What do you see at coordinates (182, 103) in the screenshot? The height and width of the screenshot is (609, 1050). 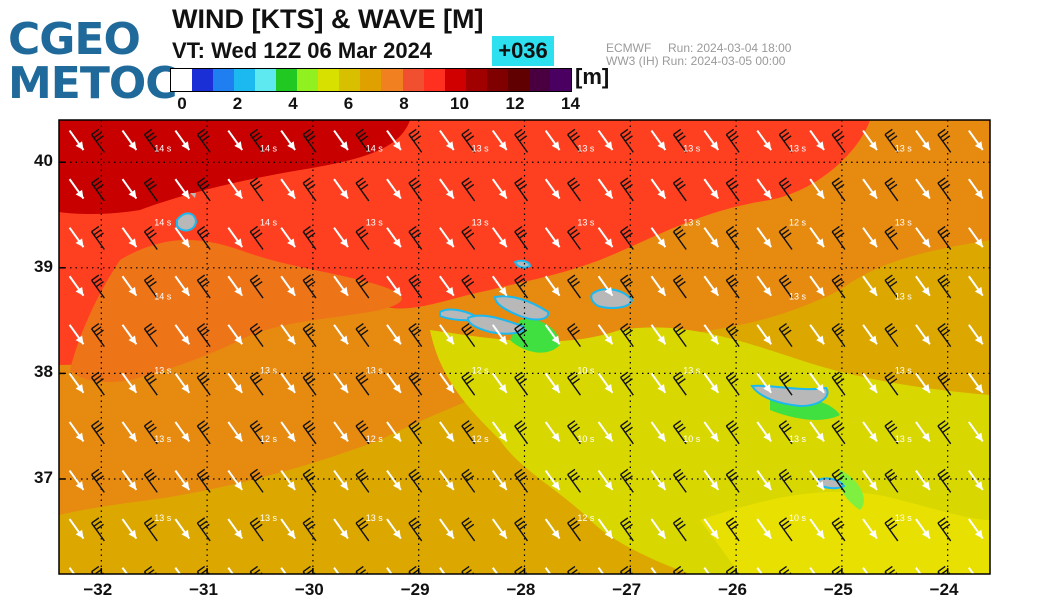 I see `colorbar-tick-label: 0` at bounding box center [182, 103].